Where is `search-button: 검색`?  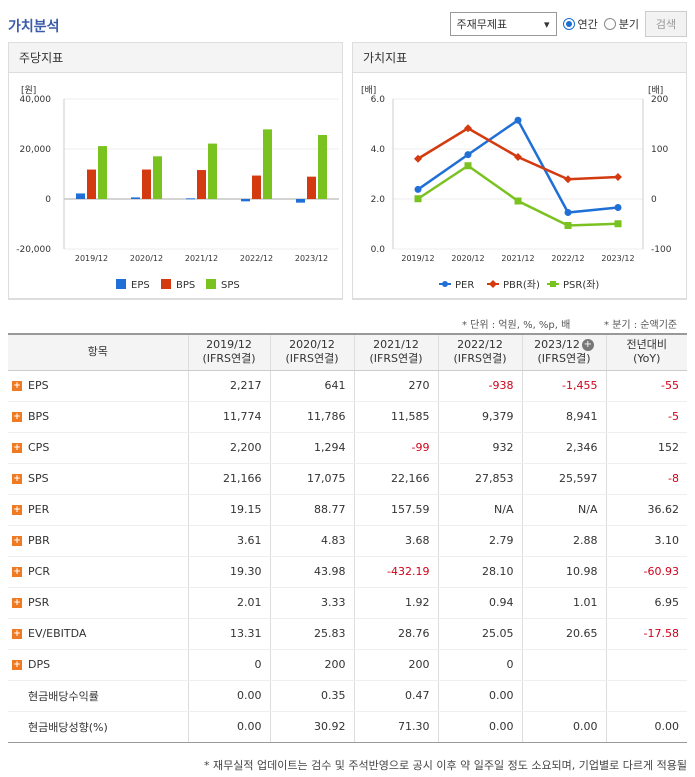
search-button: 검색 is located at coordinates (666, 24).